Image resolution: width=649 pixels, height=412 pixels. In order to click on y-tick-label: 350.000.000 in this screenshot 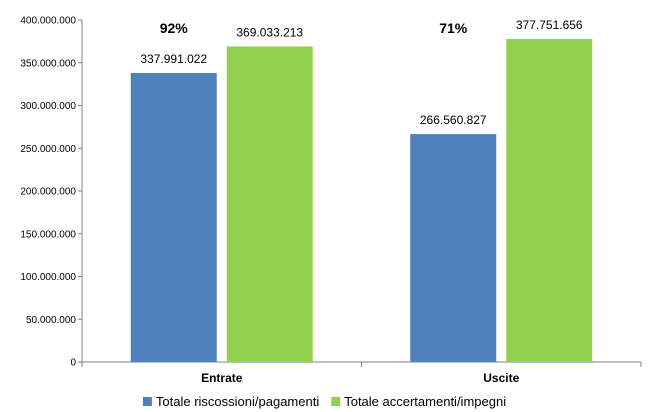, I will do `click(48, 63)`.